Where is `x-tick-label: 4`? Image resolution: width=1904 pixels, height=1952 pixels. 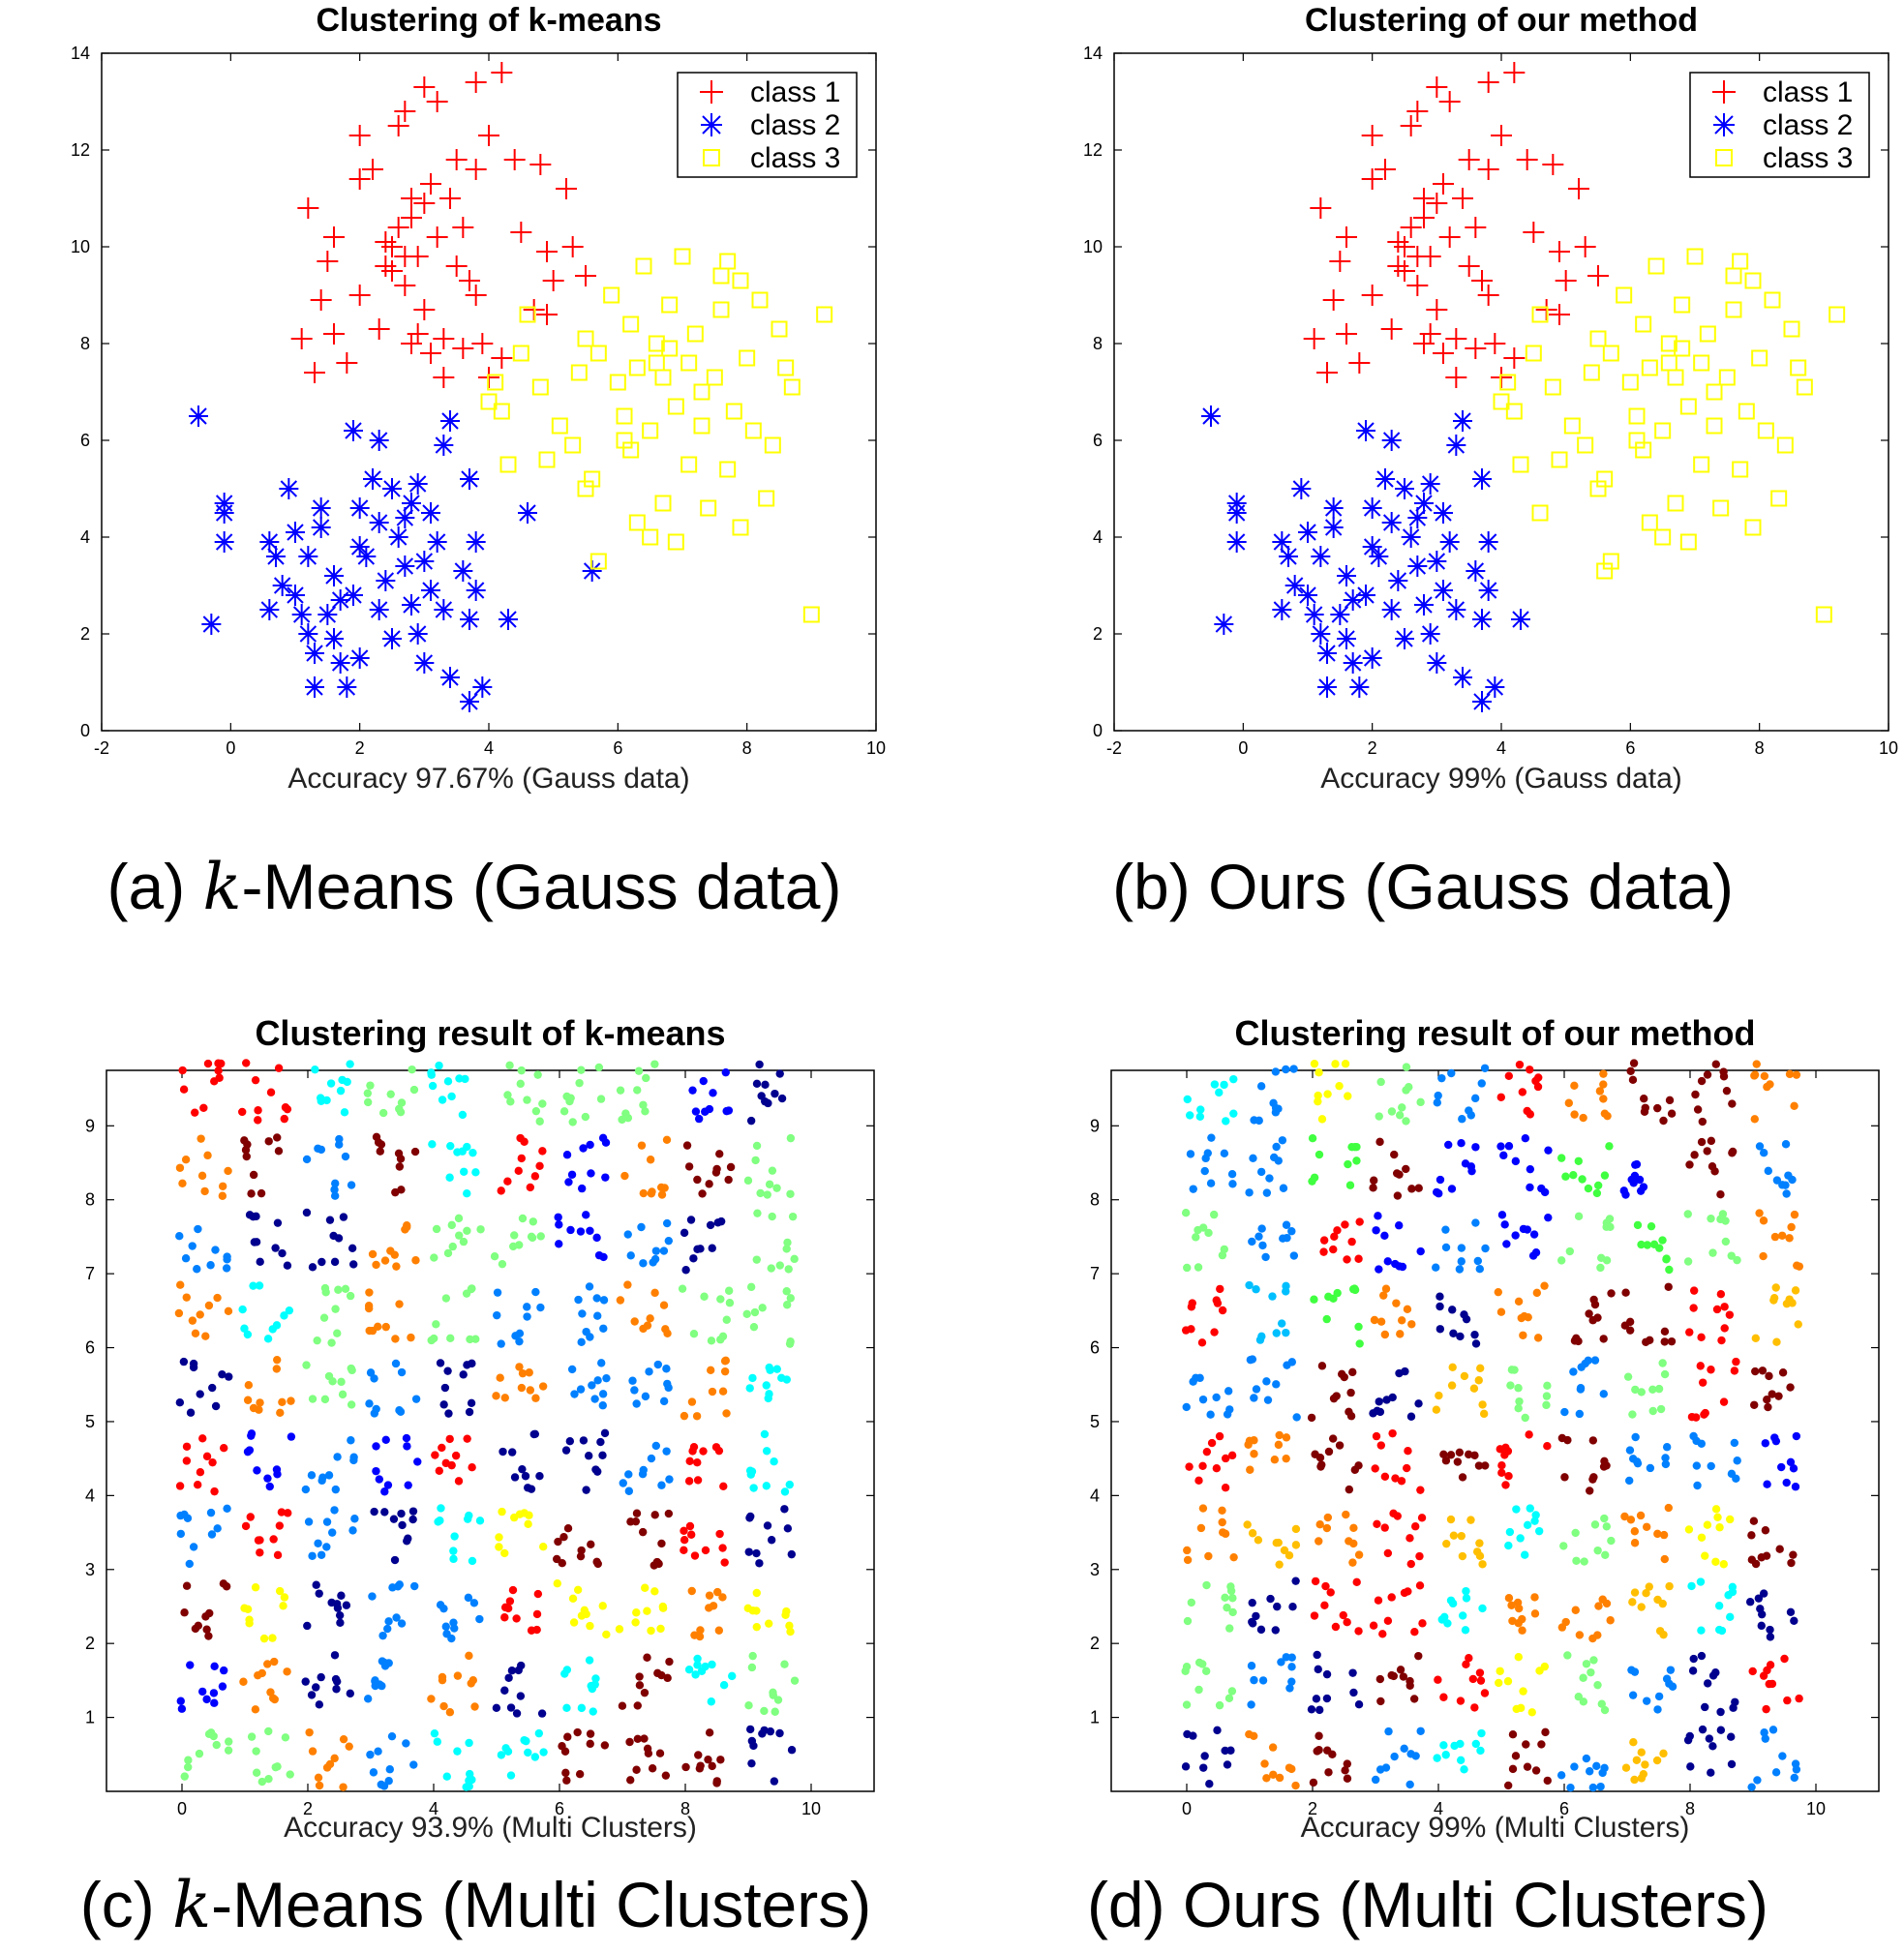 x-tick-label: 4 is located at coordinates (1438, 1808).